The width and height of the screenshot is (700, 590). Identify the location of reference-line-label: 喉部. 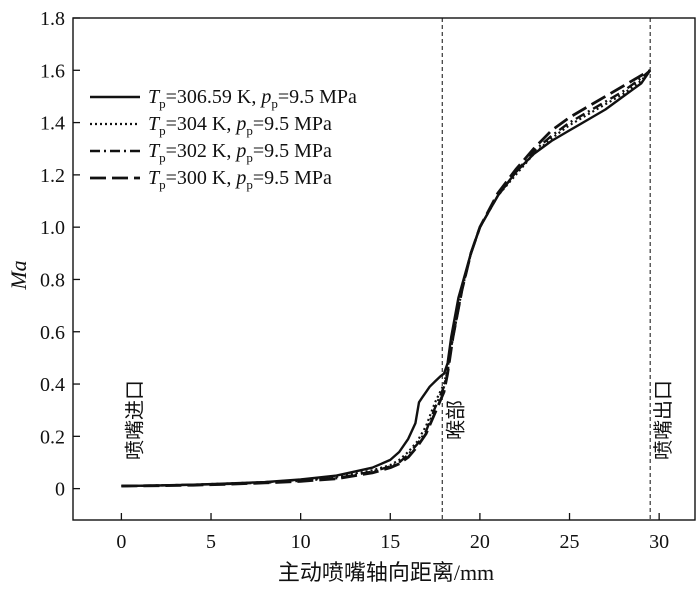
(455, 420).